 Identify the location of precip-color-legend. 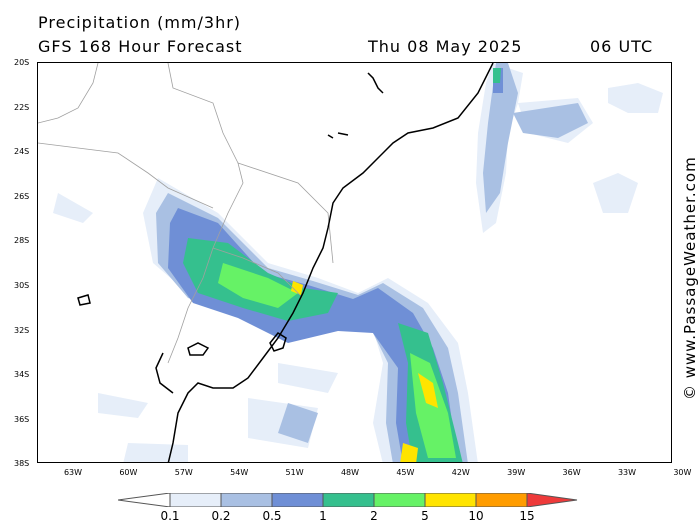
(348, 500).